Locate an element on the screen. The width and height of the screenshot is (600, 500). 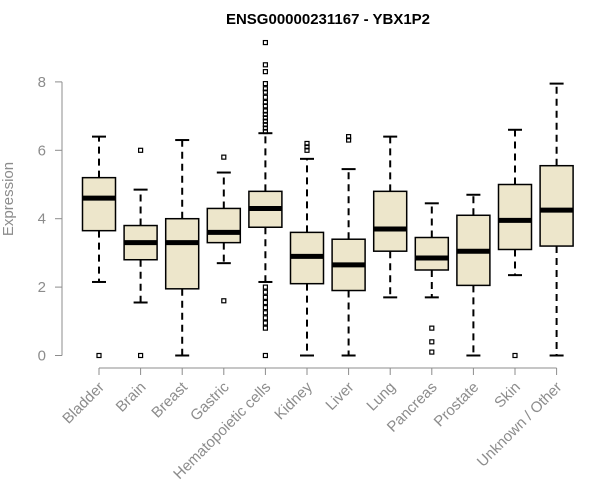
y-tick-label: 4 is located at coordinates (42, 219).